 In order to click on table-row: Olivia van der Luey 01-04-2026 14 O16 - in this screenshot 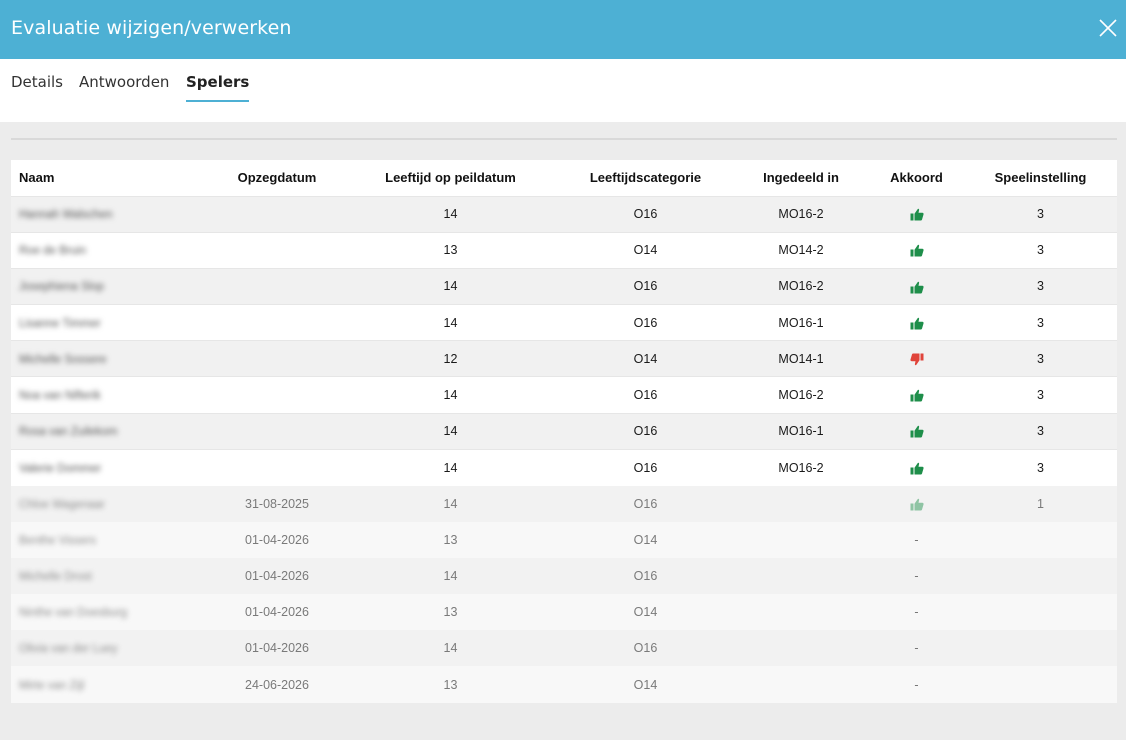, I will do `click(564, 648)`.